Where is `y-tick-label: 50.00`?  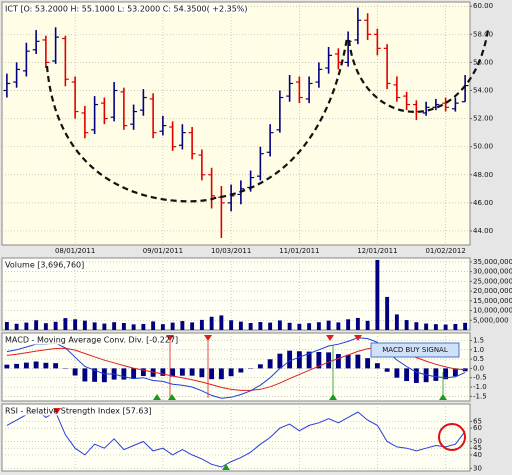
y-tick-label: 50.00 is located at coordinates (483, 147).